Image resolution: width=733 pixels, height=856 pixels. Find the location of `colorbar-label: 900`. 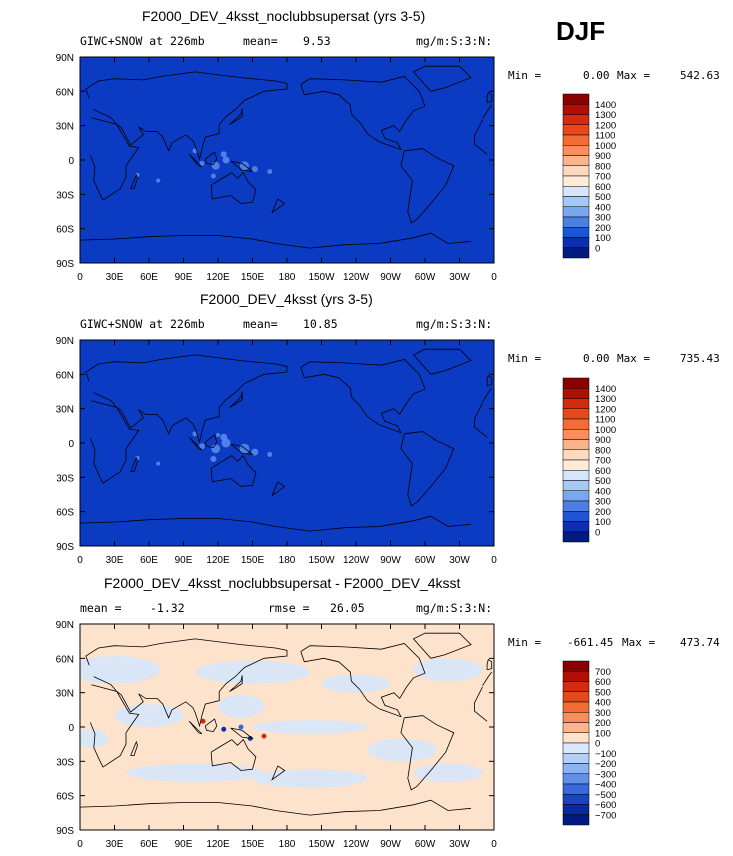

colorbar-label: 900 is located at coordinates (603, 440).